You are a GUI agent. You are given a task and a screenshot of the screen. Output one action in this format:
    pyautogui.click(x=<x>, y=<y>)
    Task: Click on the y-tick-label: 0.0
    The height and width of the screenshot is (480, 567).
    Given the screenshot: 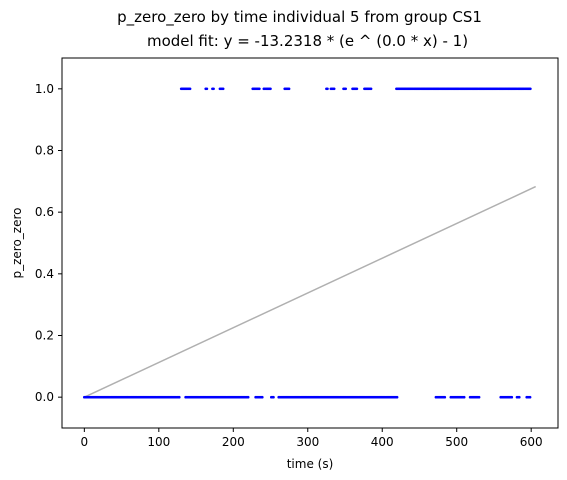 What is the action you would take?
    pyautogui.click(x=44, y=397)
    